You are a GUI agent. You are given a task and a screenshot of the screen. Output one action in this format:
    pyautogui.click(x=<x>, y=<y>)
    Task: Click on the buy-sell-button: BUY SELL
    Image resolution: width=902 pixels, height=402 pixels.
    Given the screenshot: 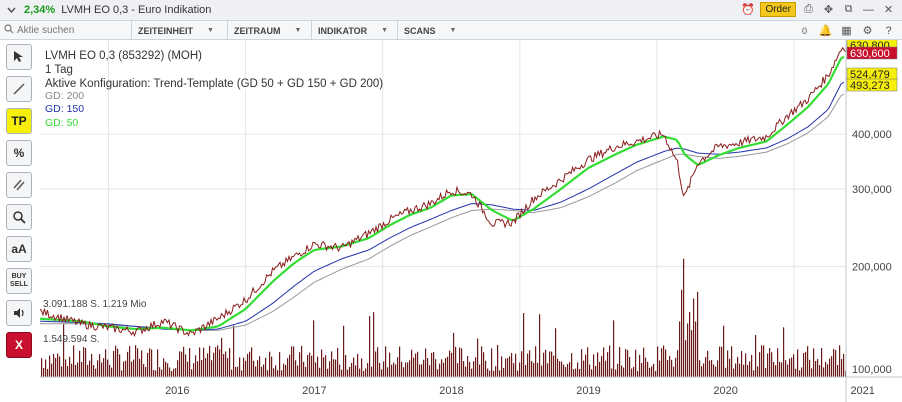 What is the action you would take?
    pyautogui.click(x=19, y=281)
    